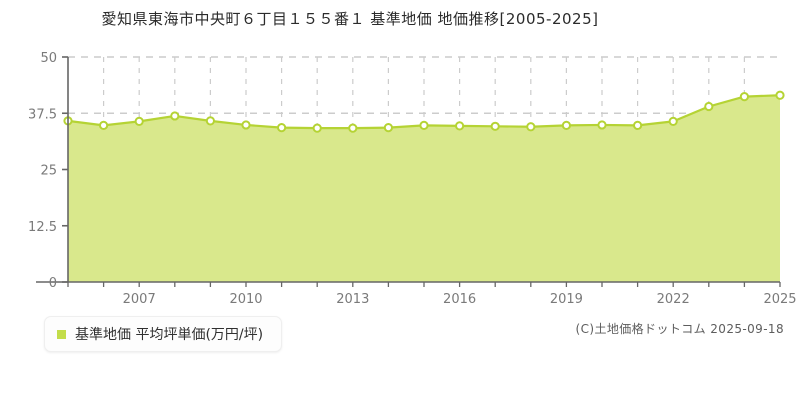  What do you see at coordinates (245, 299) in the screenshot?
I see `x-tick-label: 2010` at bounding box center [245, 299].